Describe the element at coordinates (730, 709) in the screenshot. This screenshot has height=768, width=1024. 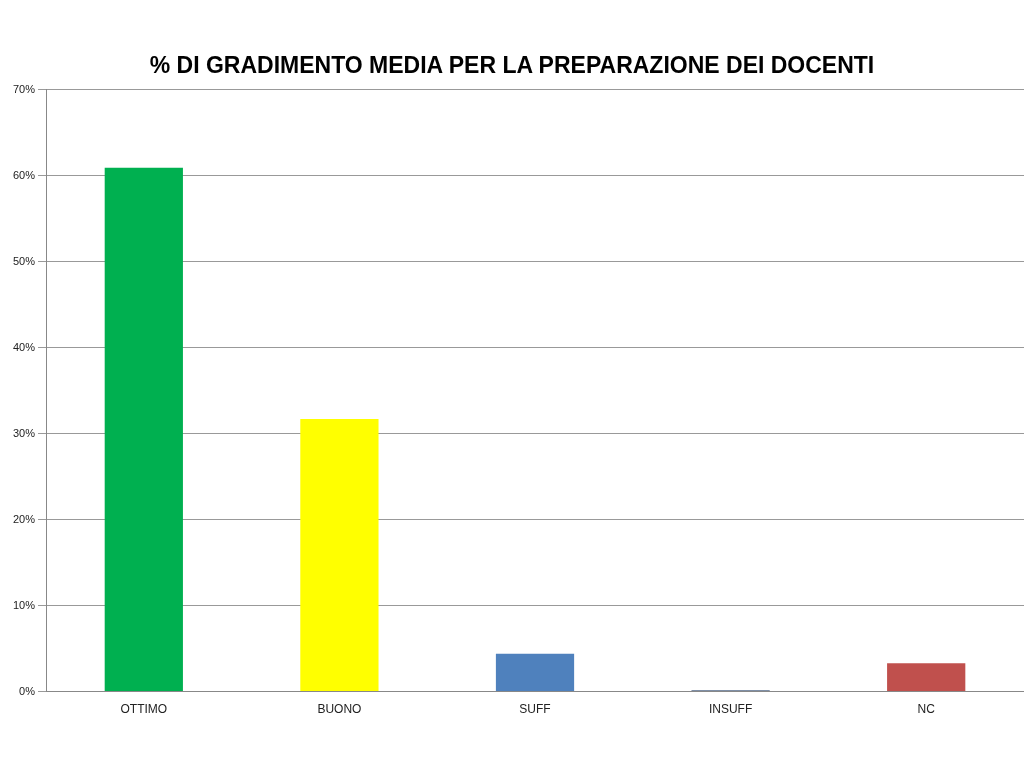
I see `x-tick-label: INSUFF` at that location.